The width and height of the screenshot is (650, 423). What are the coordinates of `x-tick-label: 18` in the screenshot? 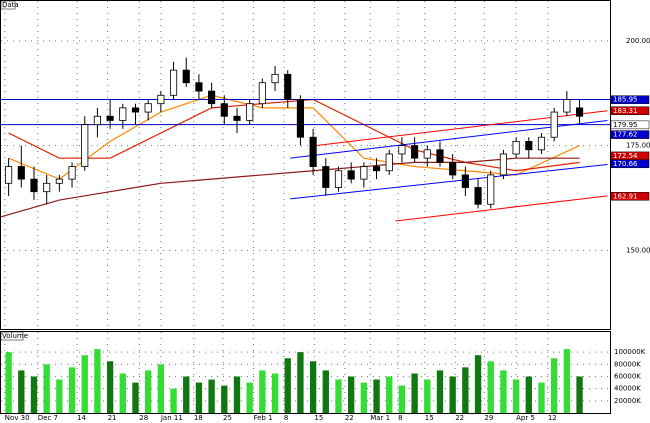 It's located at (198, 418).